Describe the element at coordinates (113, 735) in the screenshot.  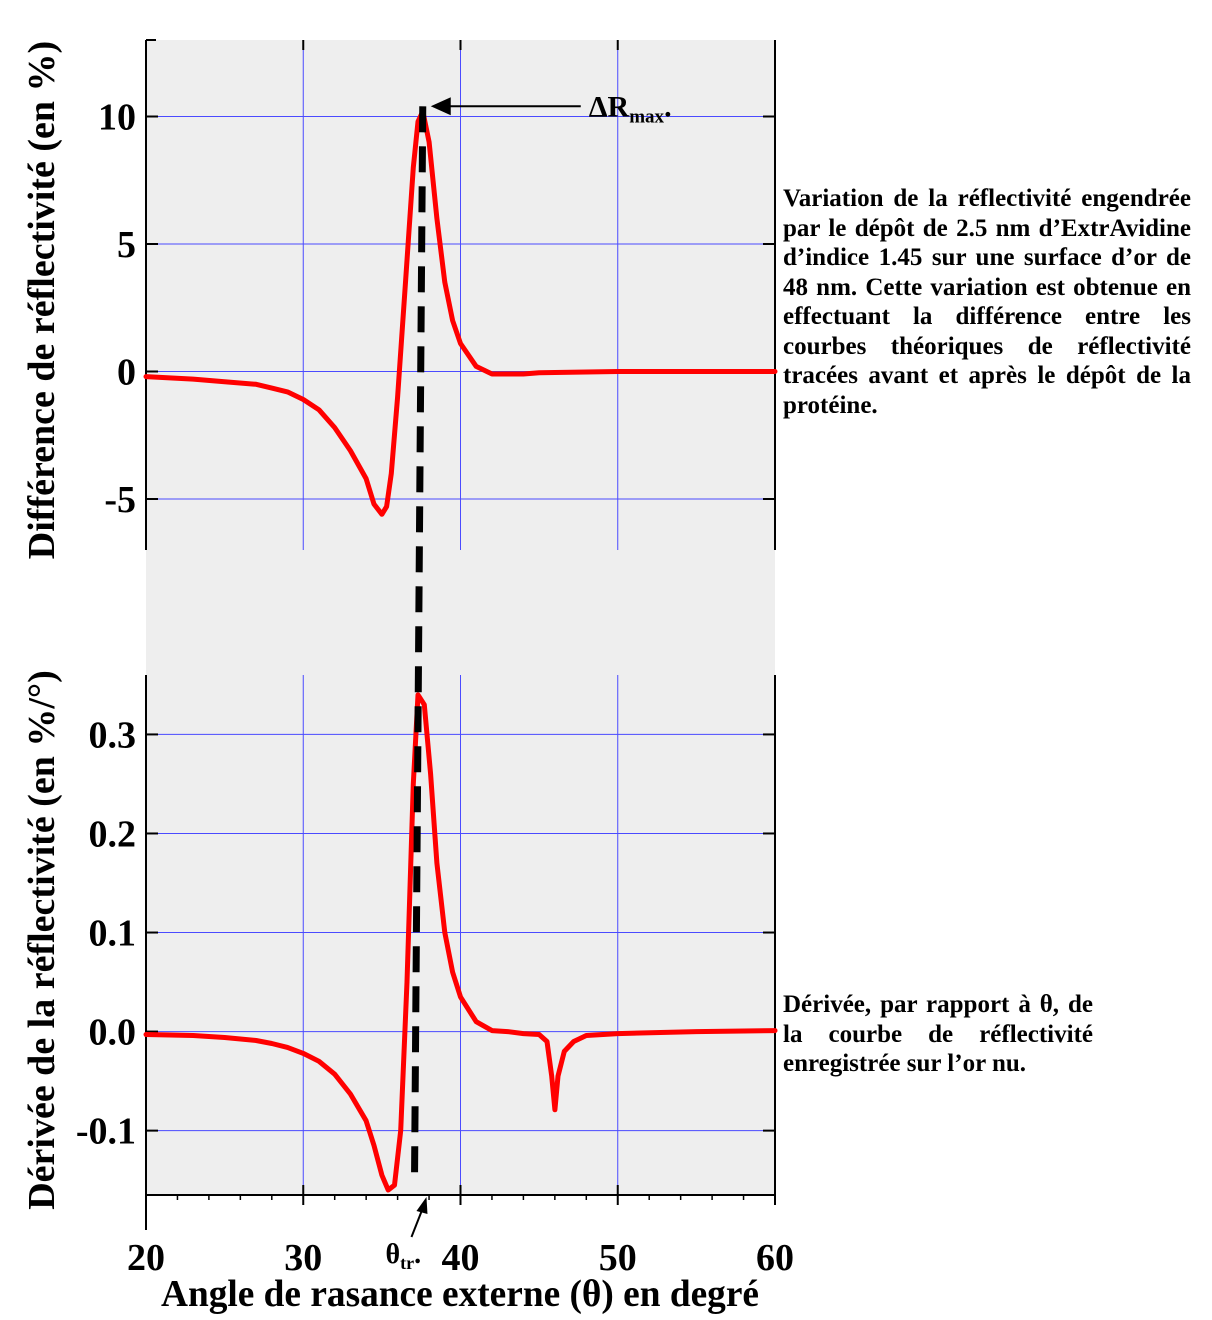
I see `bottom-y-tick-label: 0.3` at that location.